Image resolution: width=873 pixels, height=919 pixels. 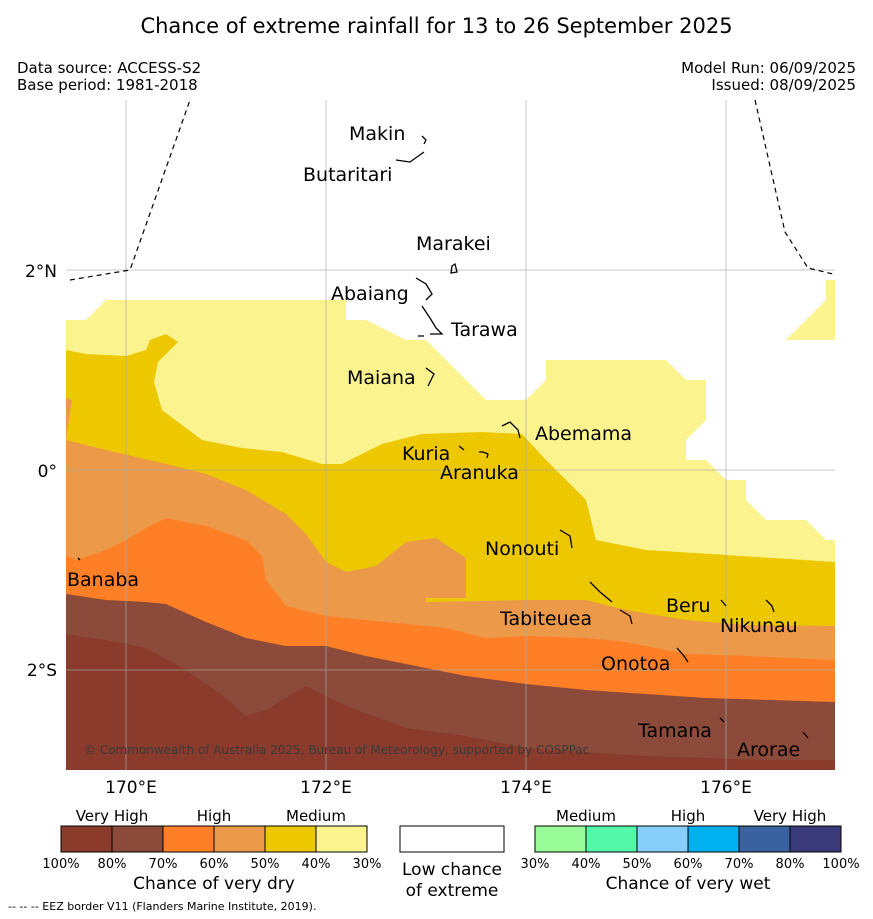 I want to click on legend-low-swatch, so click(x=452, y=839).